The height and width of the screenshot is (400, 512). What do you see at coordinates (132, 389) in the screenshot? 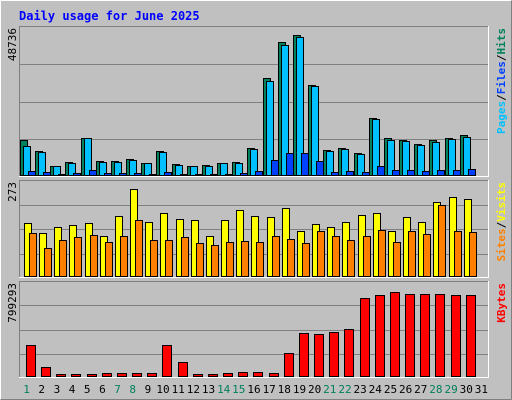
I see `day-label-8: 8` at bounding box center [132, 389].